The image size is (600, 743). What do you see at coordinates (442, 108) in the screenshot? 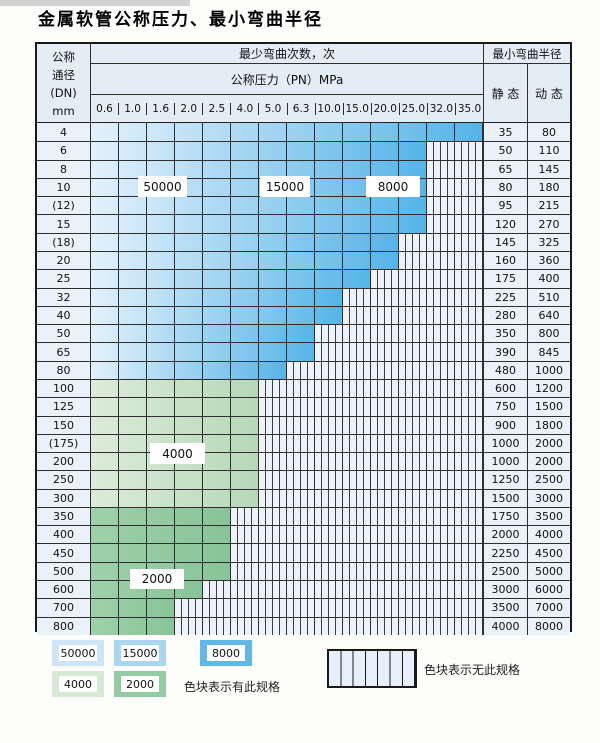
I see `pressure-col-header: 32.0` at bounding box center [442, 108].